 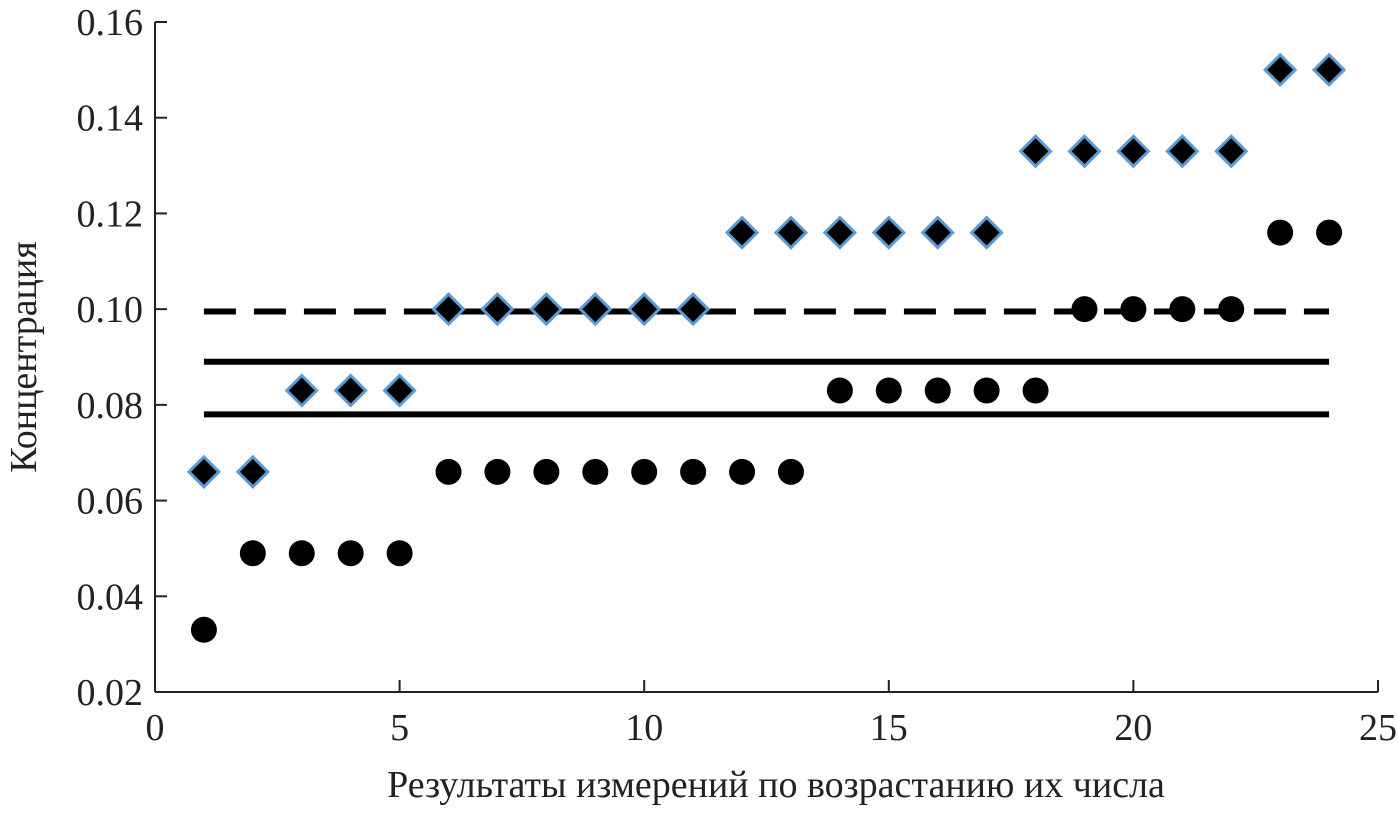 What do you see at coordinates (644, 728) in the screenshot?
I see `x-tick-label: 10` at bounding box center [644, 728].